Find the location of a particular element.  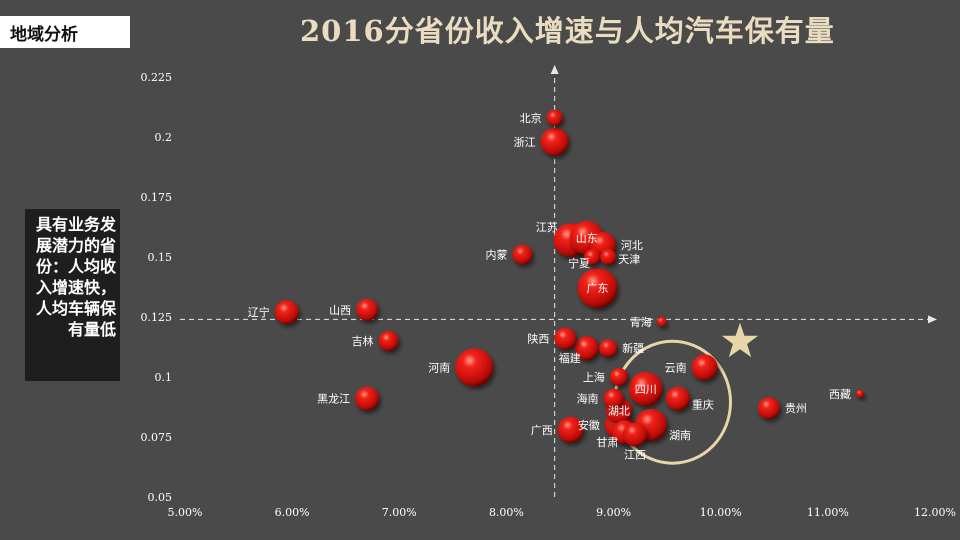

point-label: 浙江 is located at coordinates (525, 142).